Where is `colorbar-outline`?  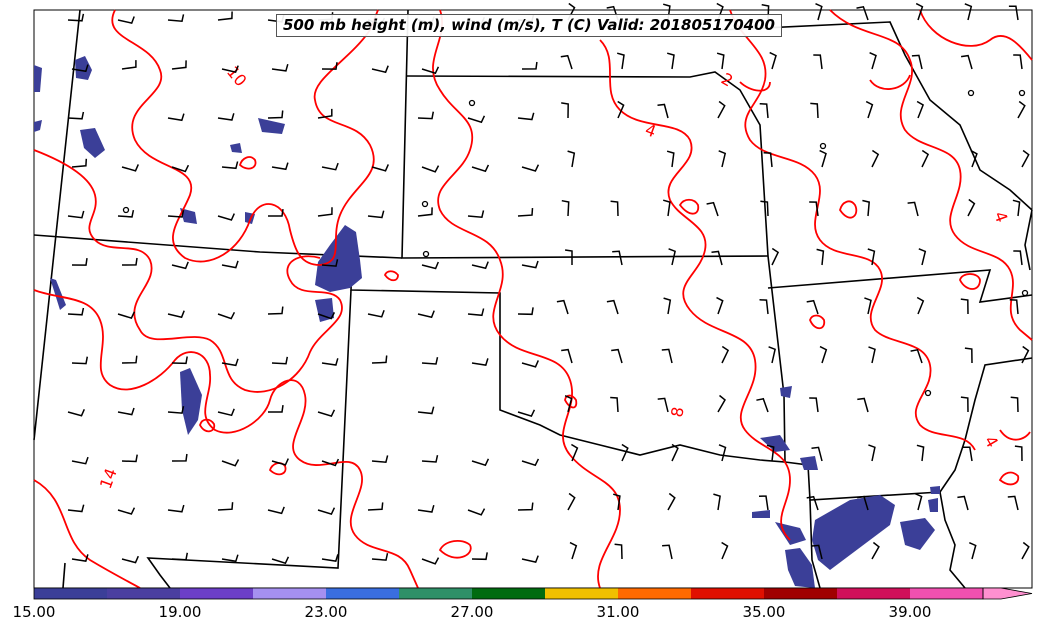 colorbar-outline is located at coordinates (508, 593).